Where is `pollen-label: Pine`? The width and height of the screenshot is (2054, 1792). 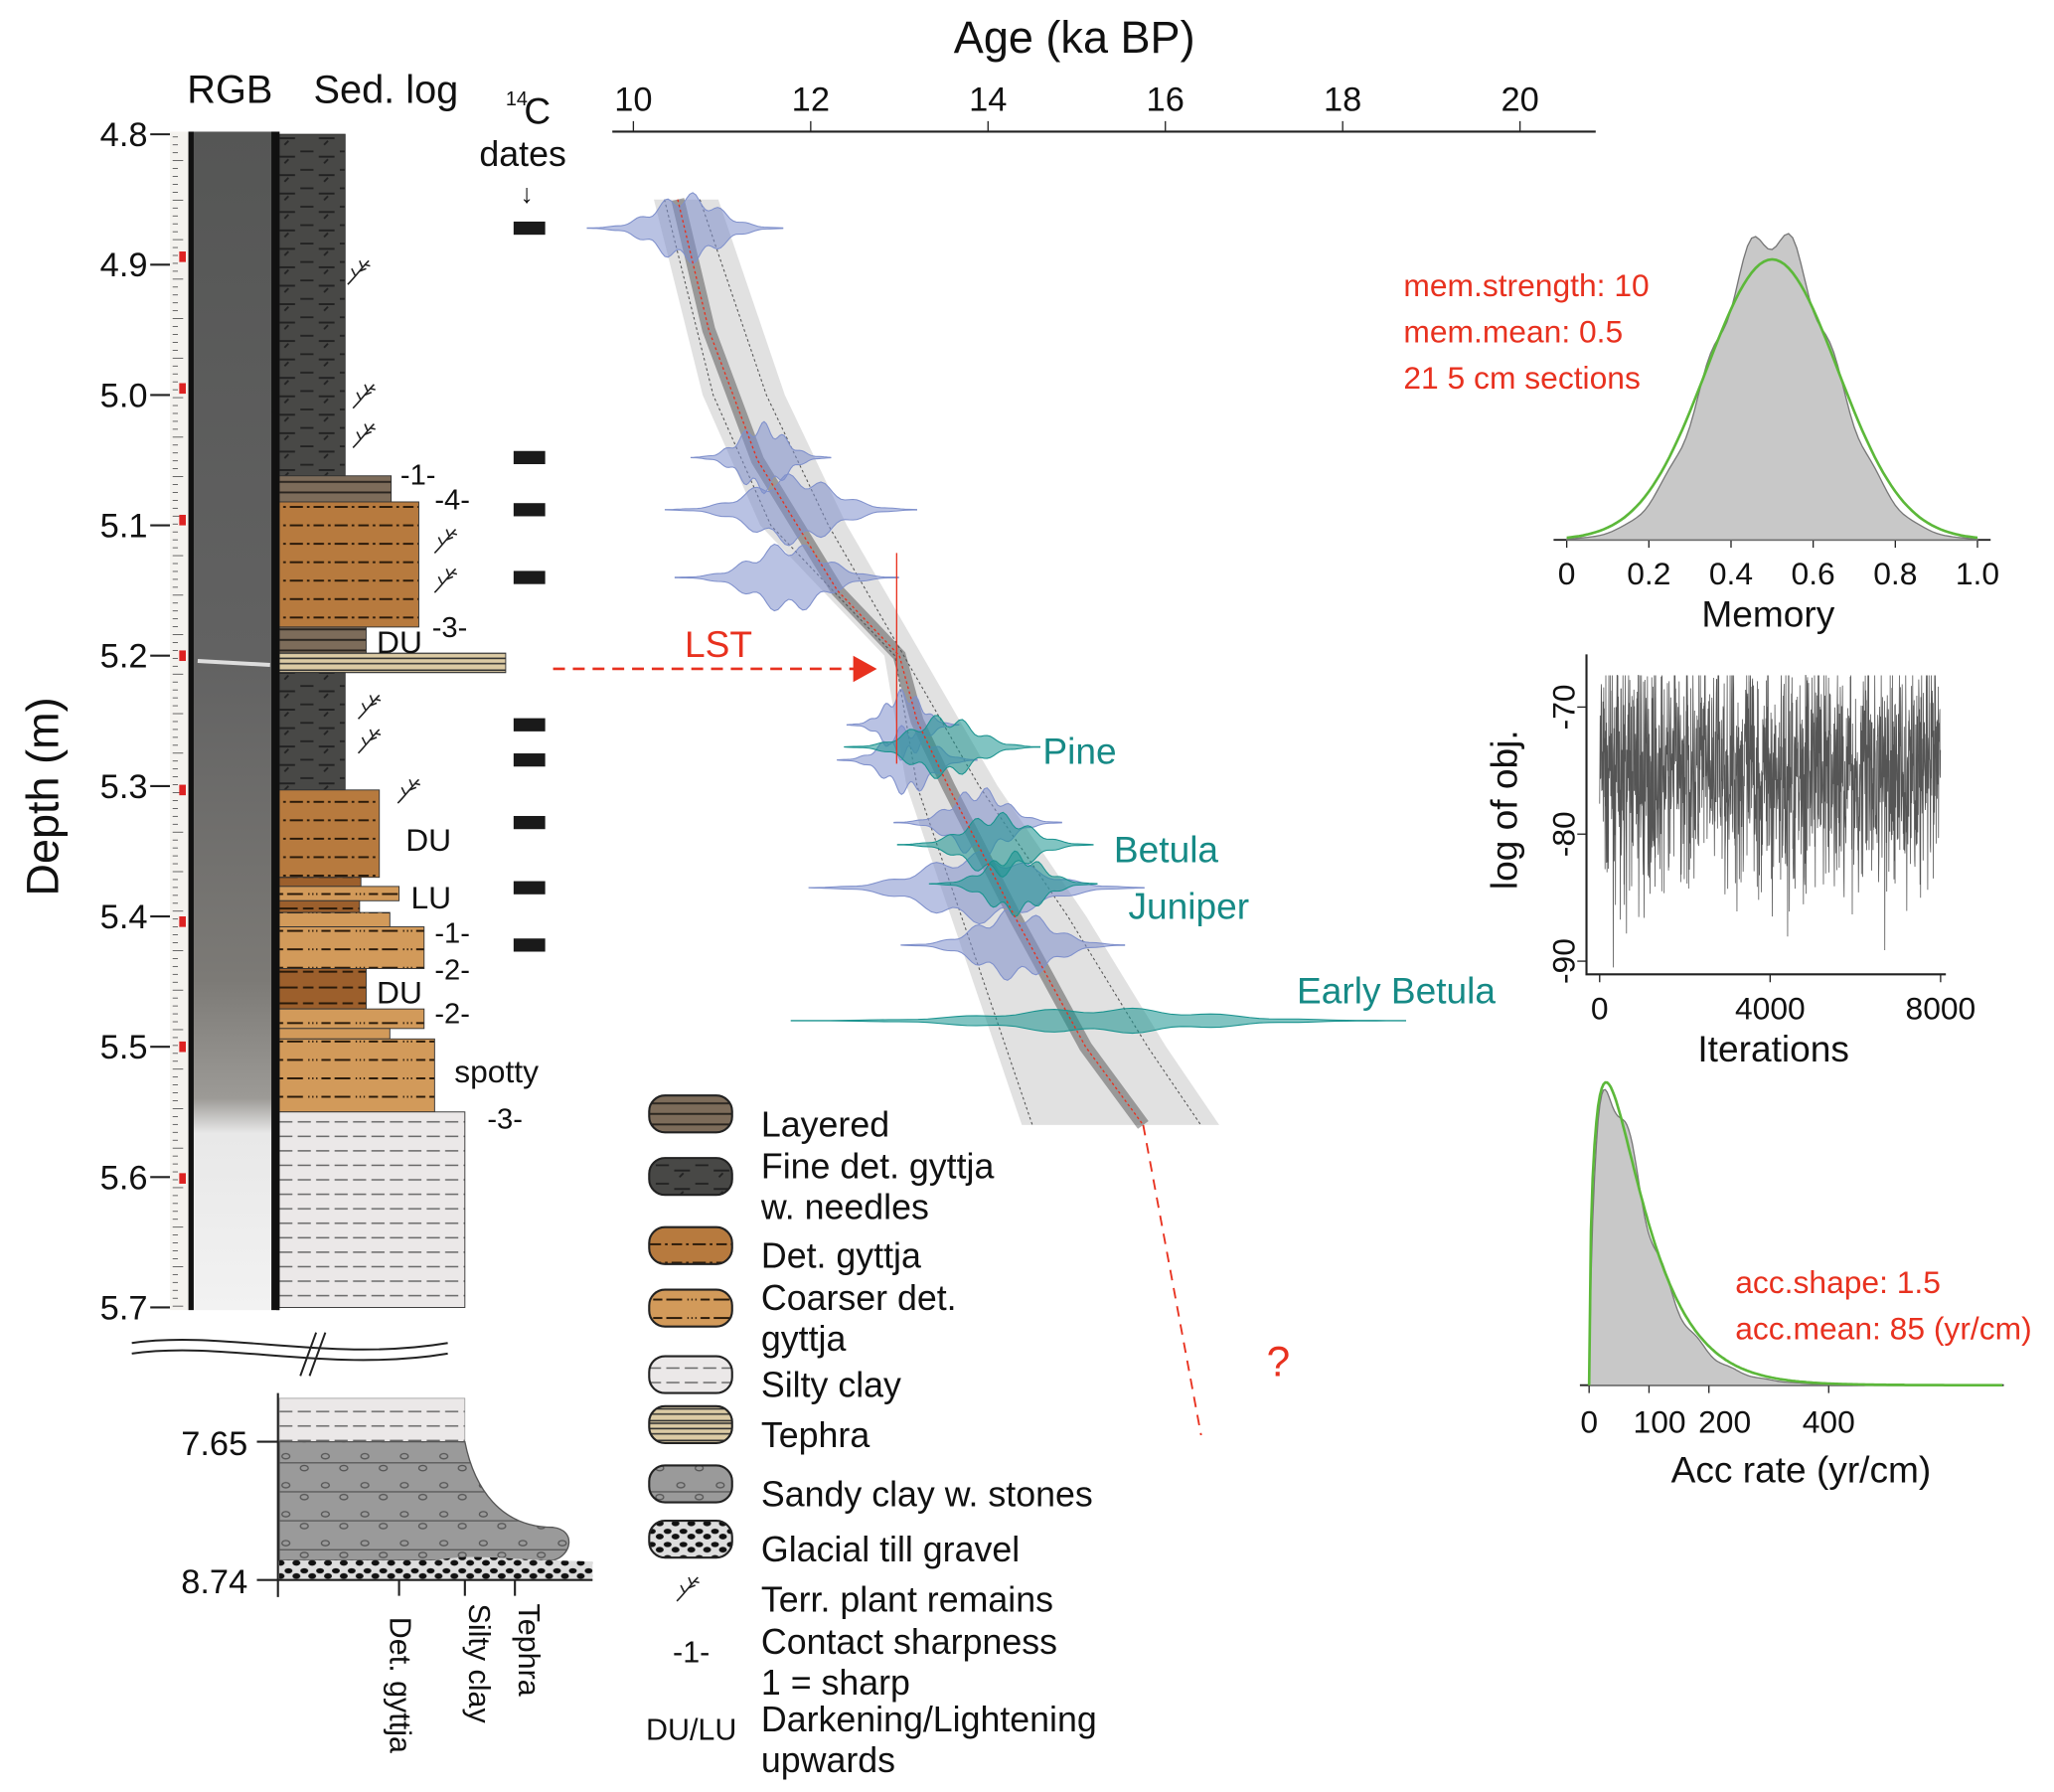
pollen-label: Pine is located at coordinates (1079, 750).